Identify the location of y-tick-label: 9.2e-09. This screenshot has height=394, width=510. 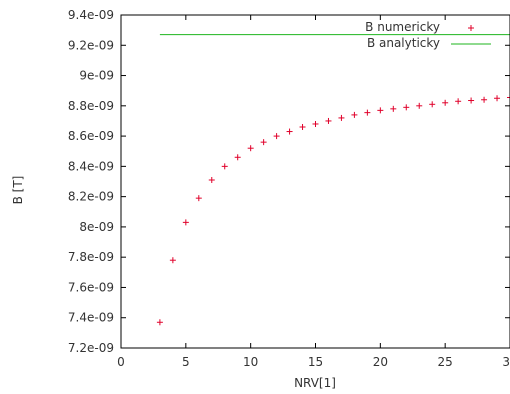
(91, 45).